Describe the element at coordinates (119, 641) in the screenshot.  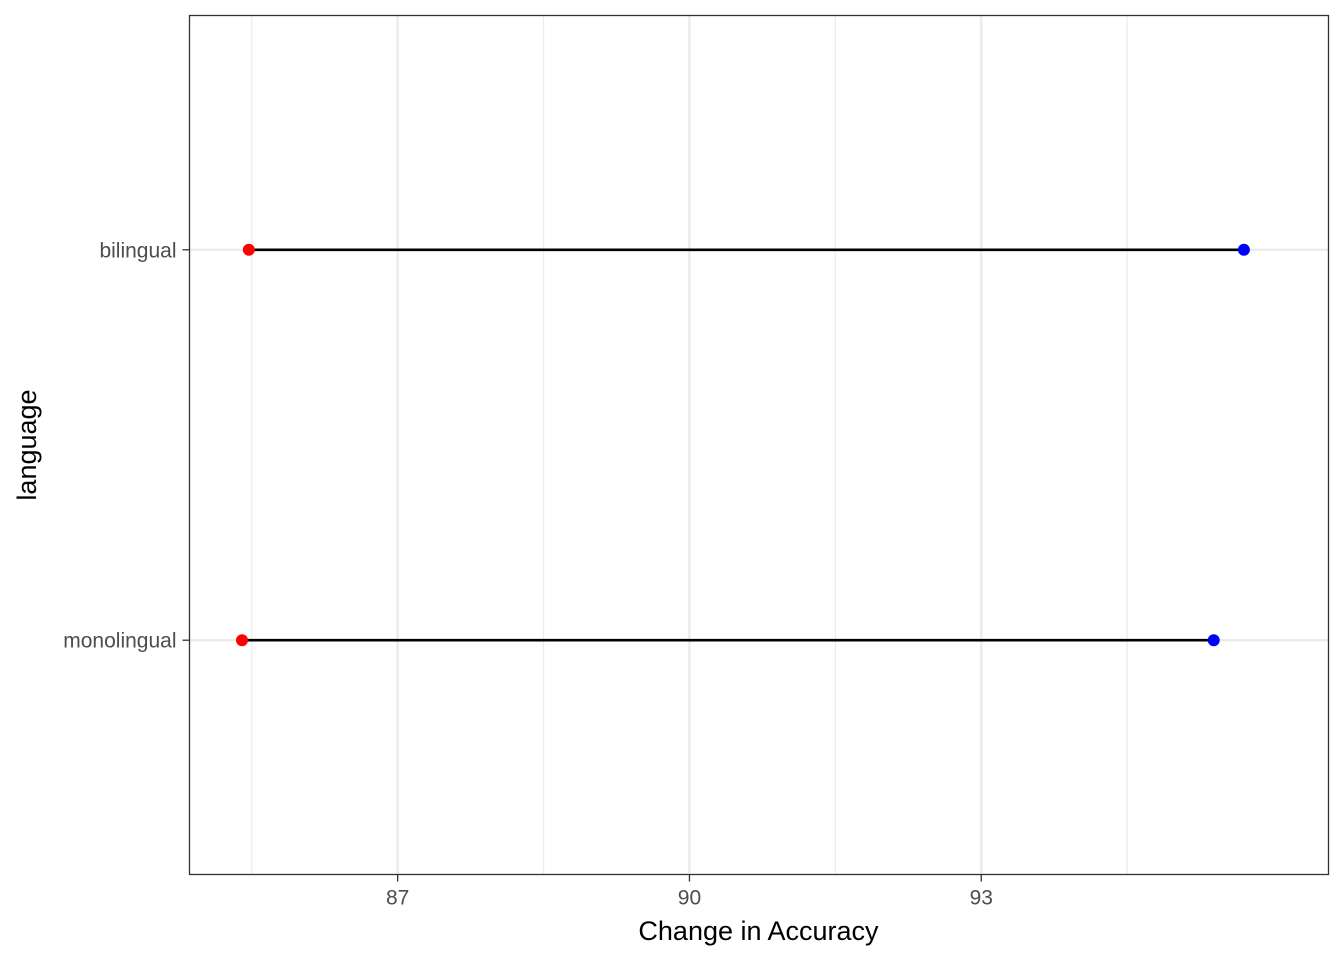
I see `y-tick-label-monolingual: monolingual` at that location.